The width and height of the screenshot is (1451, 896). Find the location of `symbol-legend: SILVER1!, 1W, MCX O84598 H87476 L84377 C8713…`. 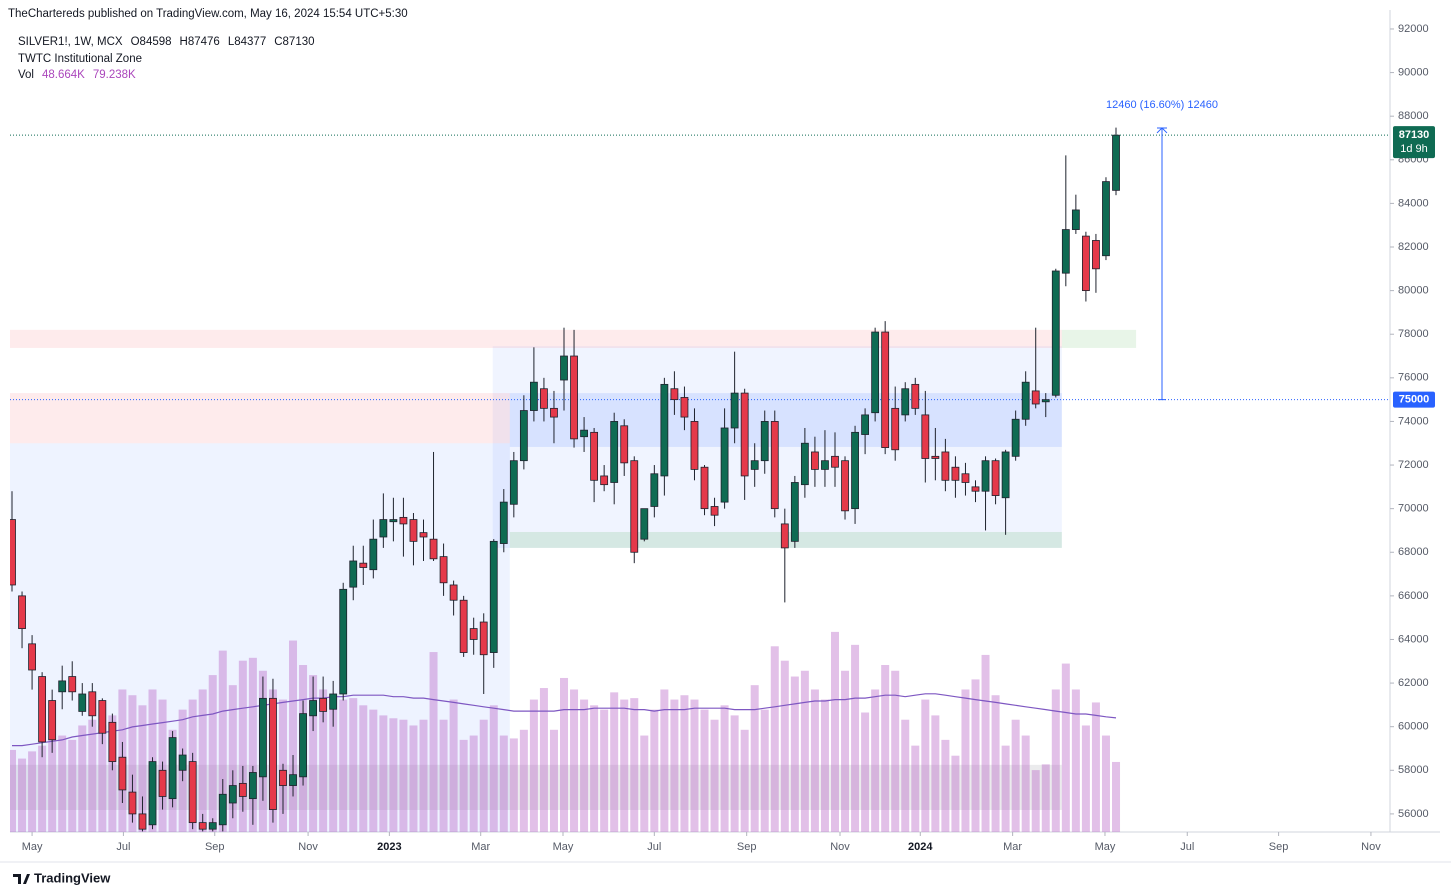

symbol-legend: SILVER1!, 1W, MCX O84598 H87476 L84377 C8713… is located at coordinates (166, 42).